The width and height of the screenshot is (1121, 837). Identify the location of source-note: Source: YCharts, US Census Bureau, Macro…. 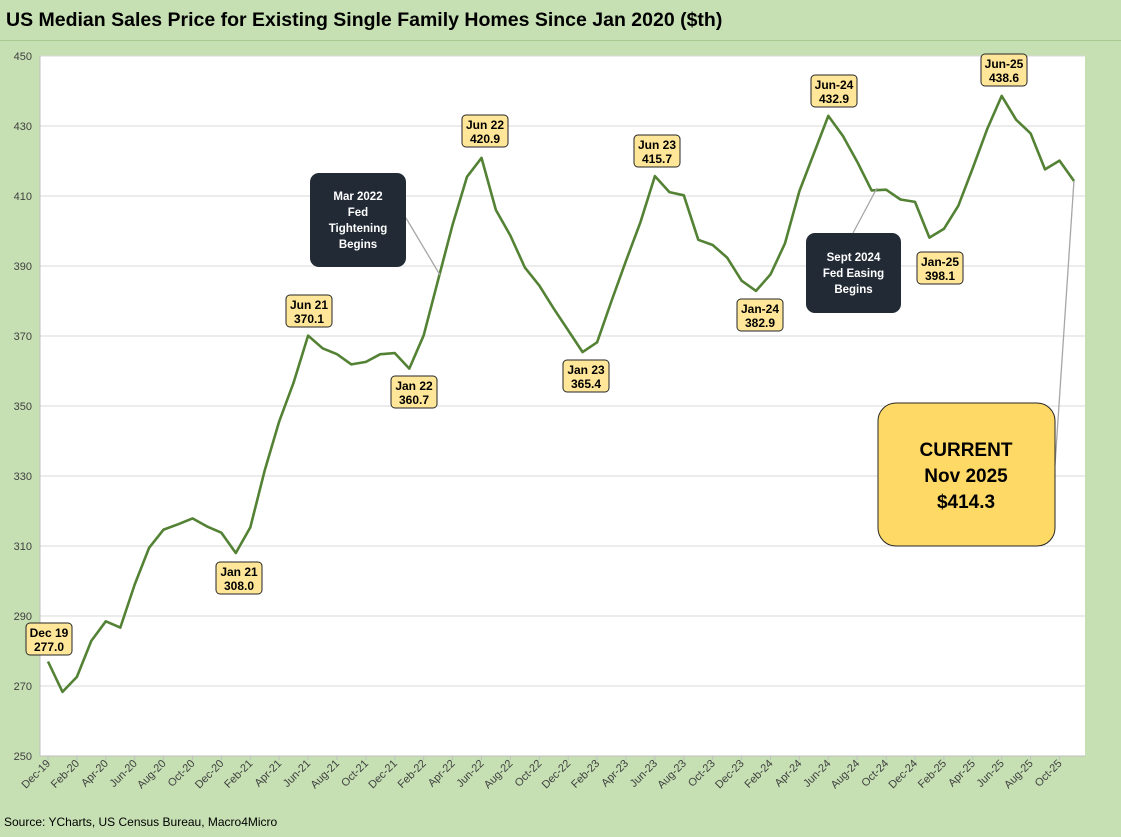
(141, 822).